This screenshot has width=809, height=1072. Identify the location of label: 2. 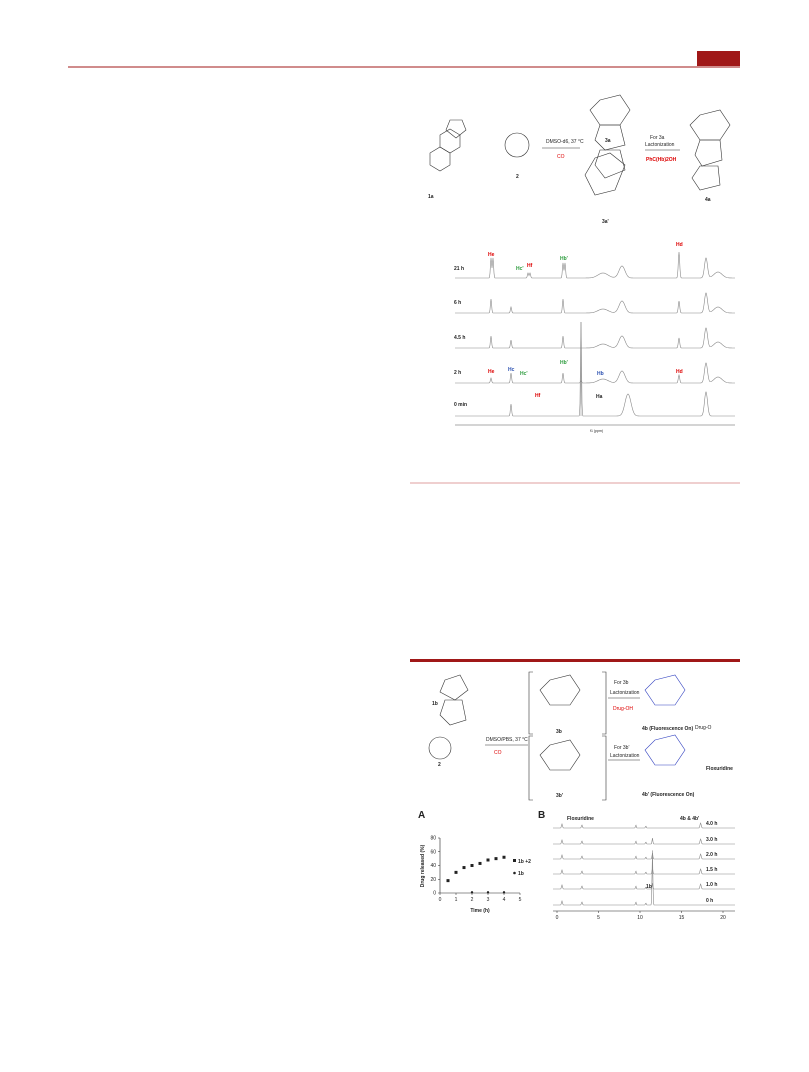
(439, 765).